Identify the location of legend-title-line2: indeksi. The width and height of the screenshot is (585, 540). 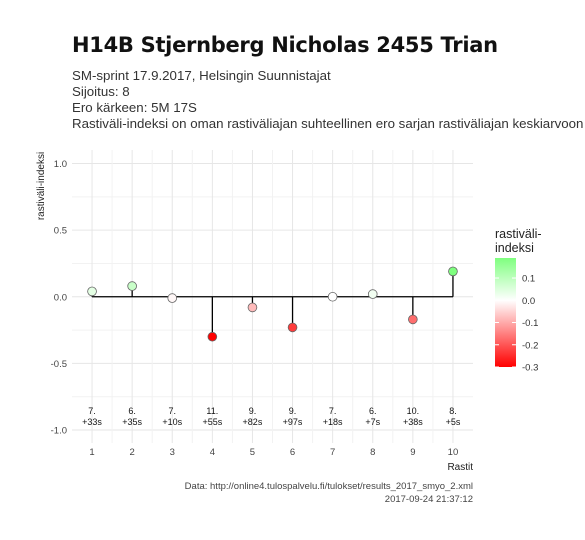
(514, 248).